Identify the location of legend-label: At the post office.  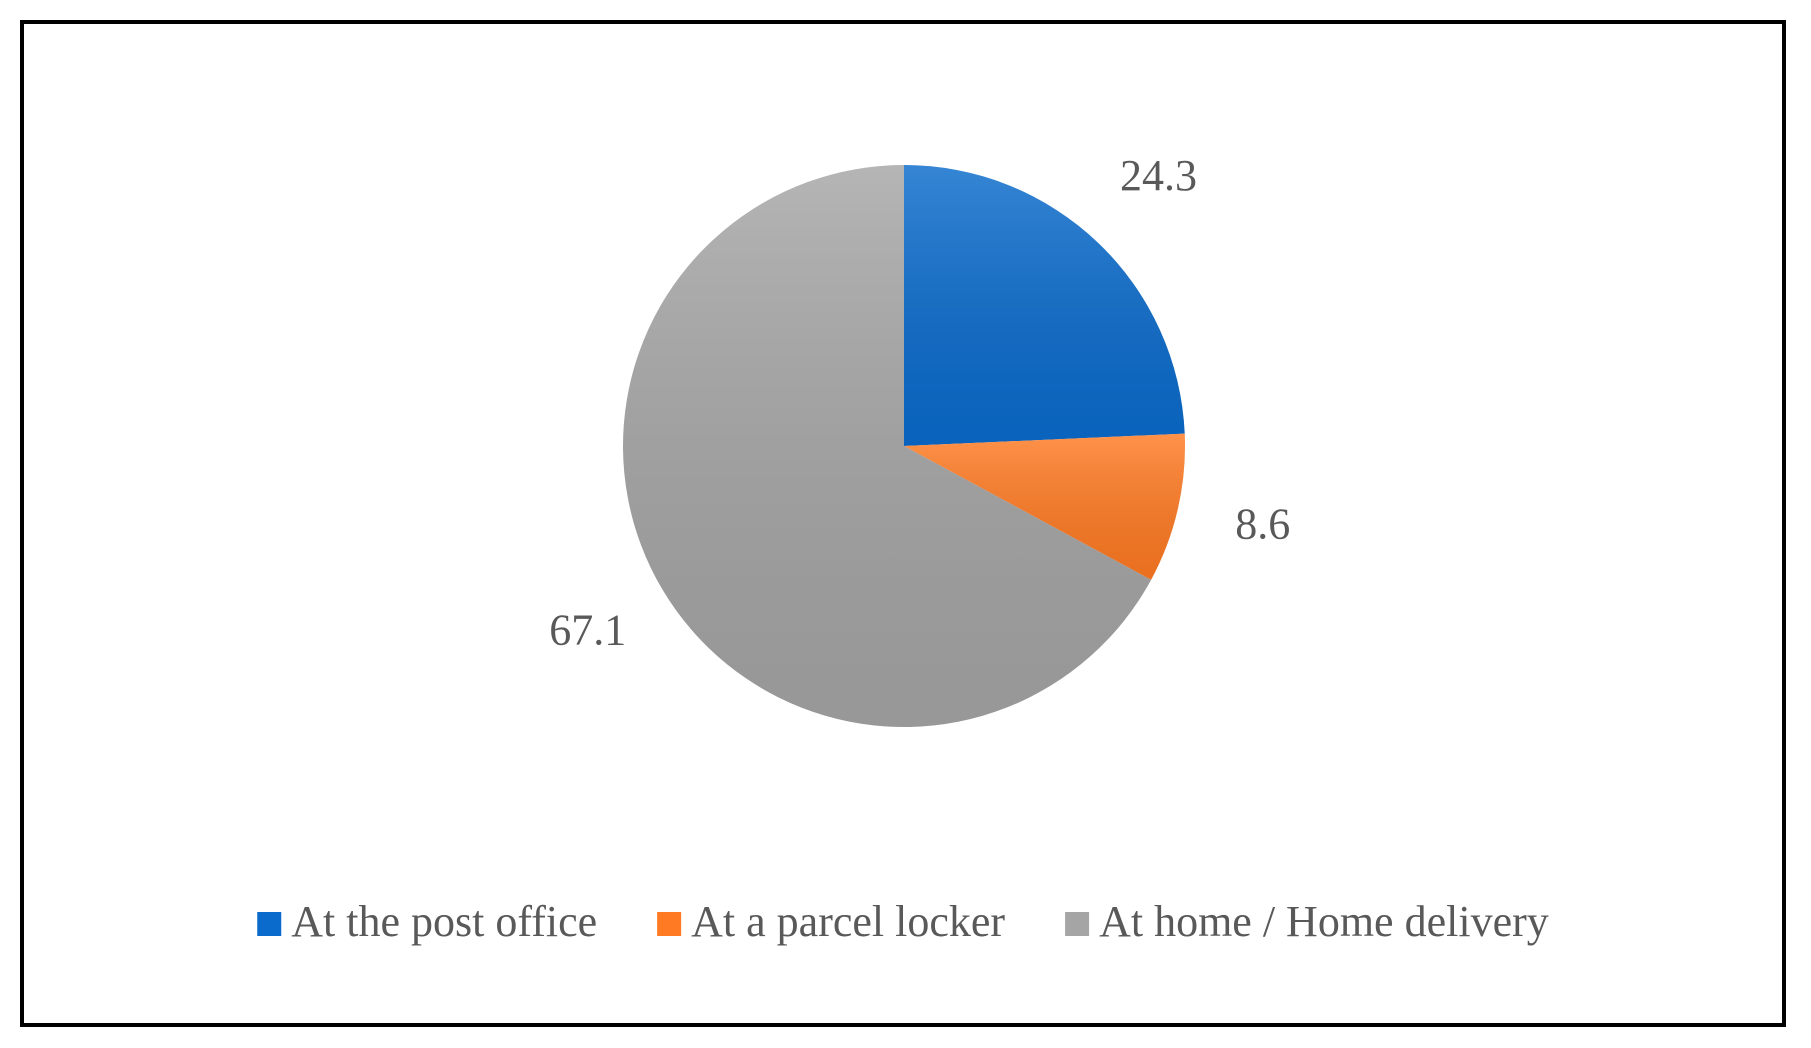
(444, 921).